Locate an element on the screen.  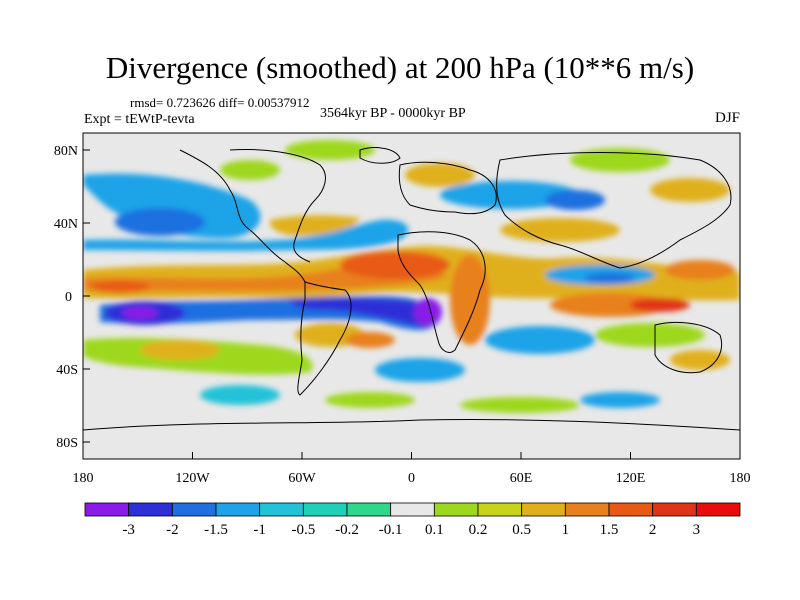
lon-label: 60E is located at coordinates (521, 478).